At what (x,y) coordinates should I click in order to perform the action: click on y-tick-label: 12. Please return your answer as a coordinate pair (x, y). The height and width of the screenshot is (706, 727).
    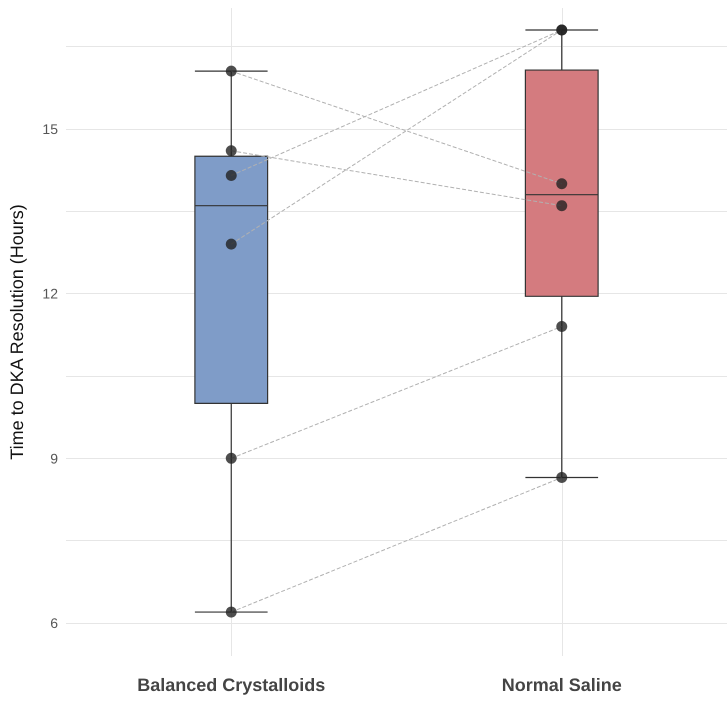
    Looking at the image, I should click on (50, 294).